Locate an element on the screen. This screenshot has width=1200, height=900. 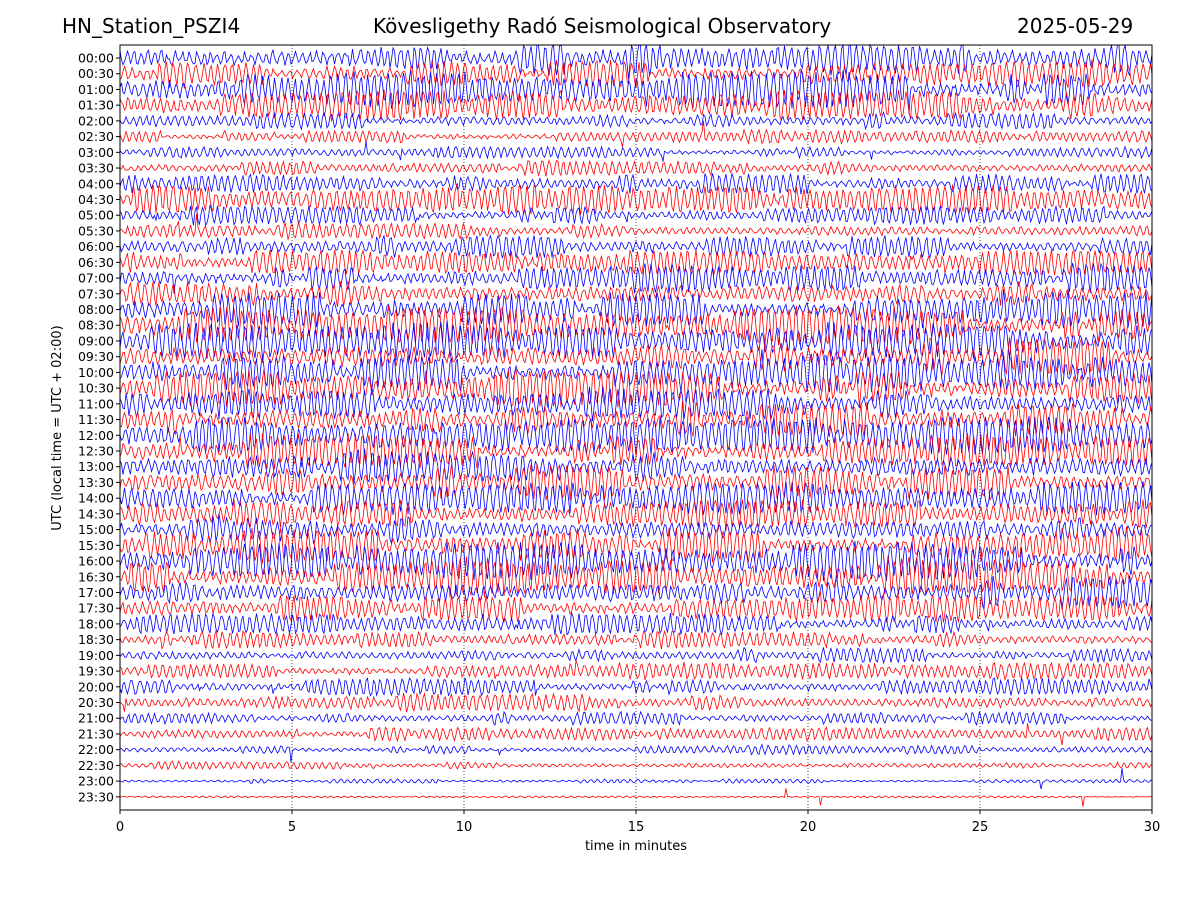
y-tick-label: 22:30 is located at coordinates (96, 765).